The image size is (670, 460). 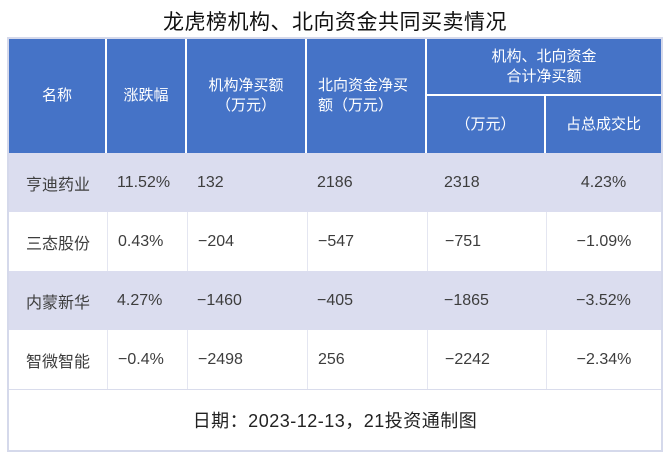 I want to click on cell-change: −0.4%, so click(x=147, y=359).